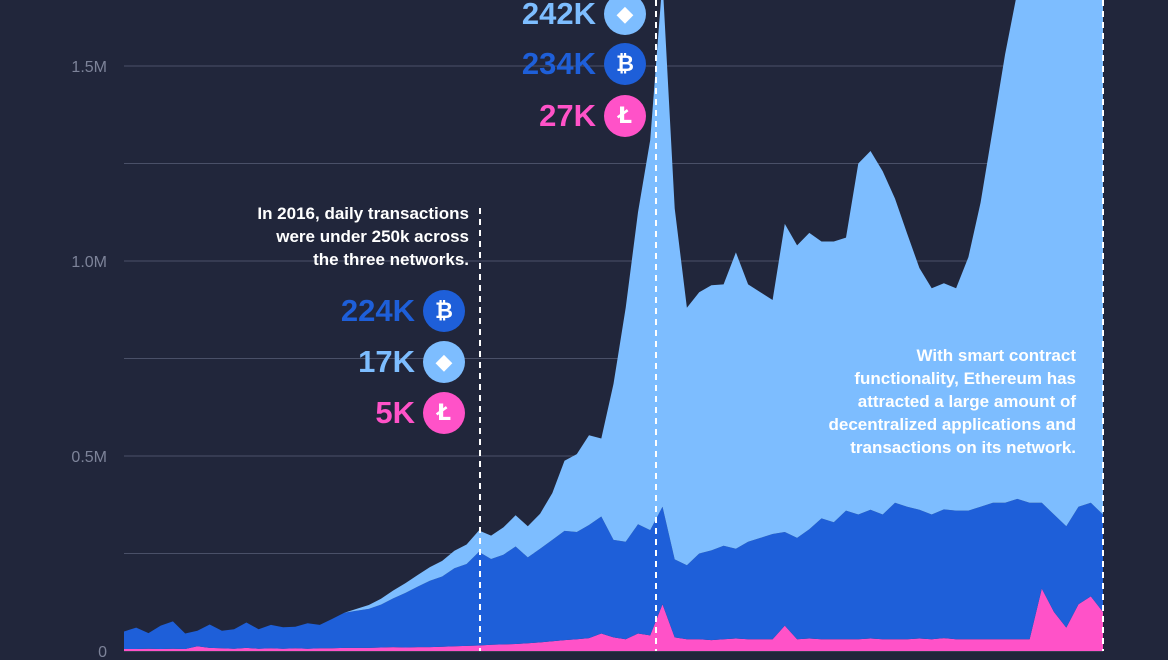 The height and width of the screenshot is (660, 1168). I want to click on marker-top-ethereum: 242K ◆, so click(584, 18).